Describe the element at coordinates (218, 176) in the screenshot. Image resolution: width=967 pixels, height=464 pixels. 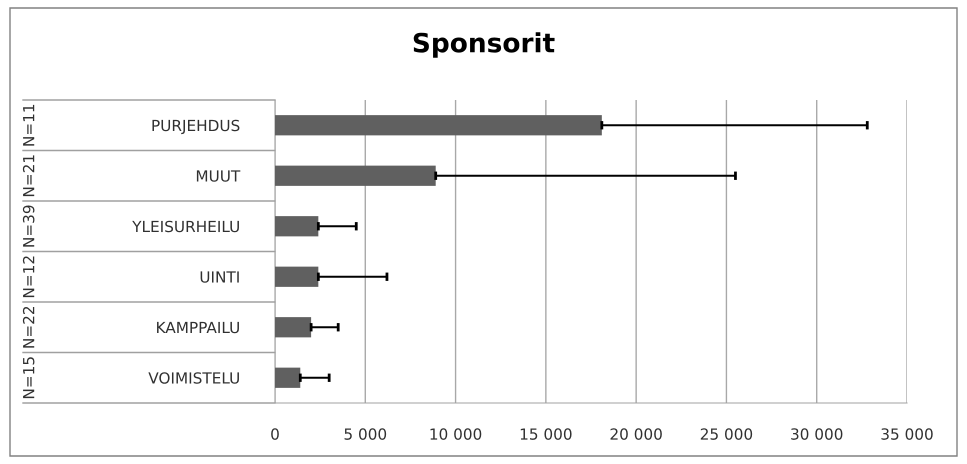
I see `y-tick-label: MUUT` at that location.